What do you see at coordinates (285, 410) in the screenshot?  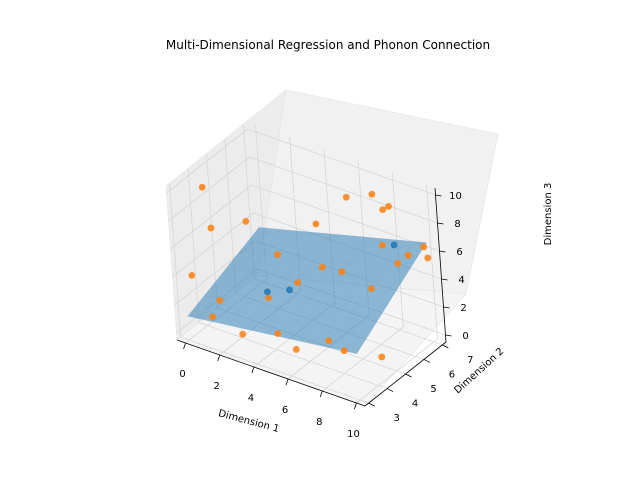 I see `x-tick-label: 6` at bounding box center [285, 410].